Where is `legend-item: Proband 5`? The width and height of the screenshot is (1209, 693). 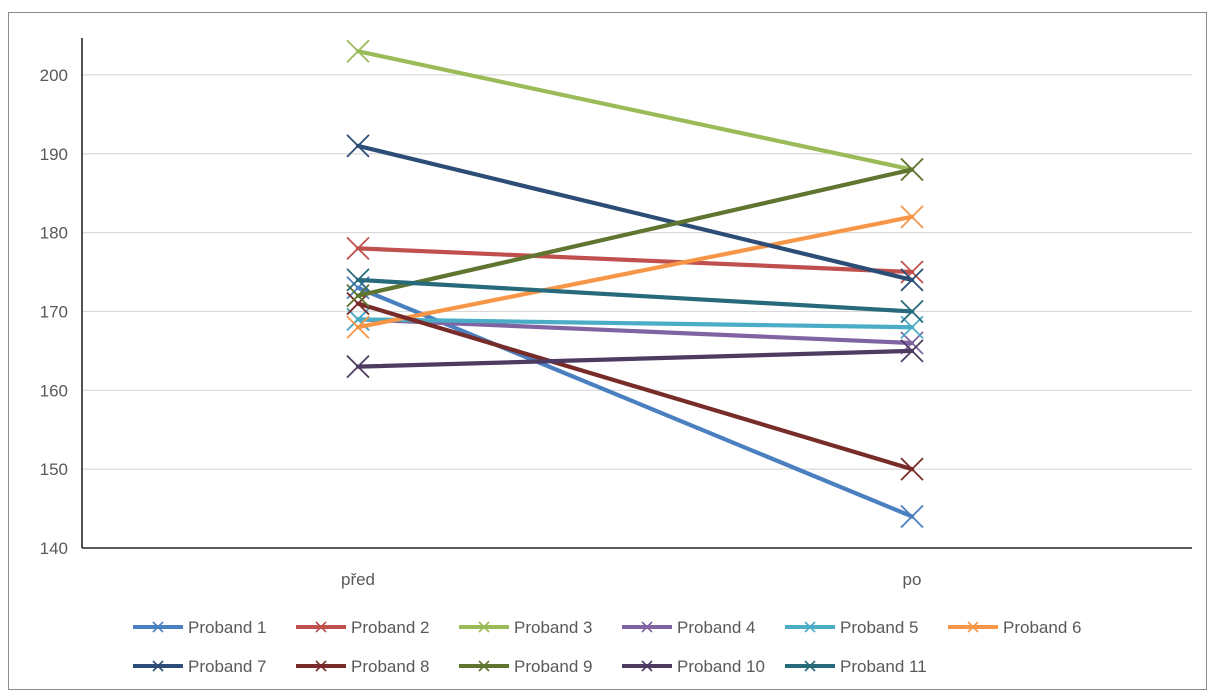 legend-item: Proband 5 is located at coordinates (851, 627).